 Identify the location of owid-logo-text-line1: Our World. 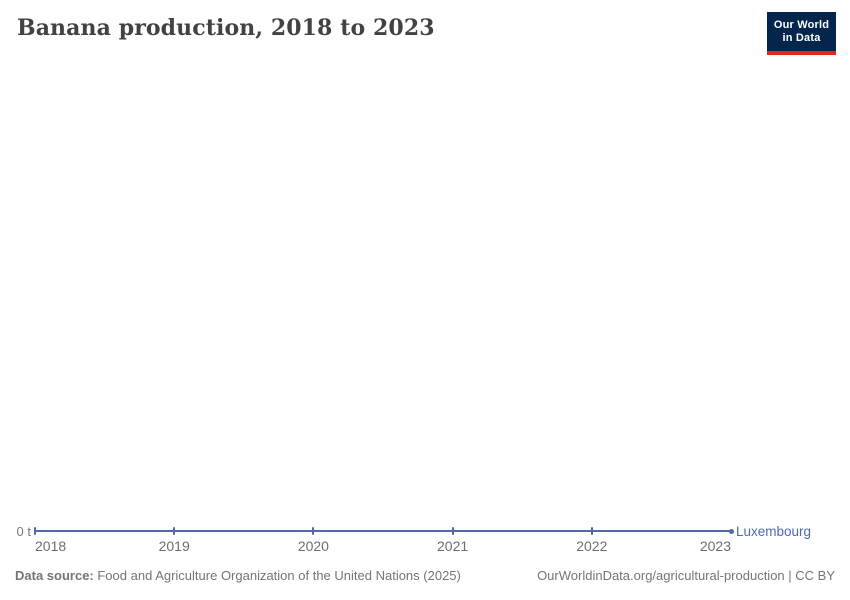
(801, 24).